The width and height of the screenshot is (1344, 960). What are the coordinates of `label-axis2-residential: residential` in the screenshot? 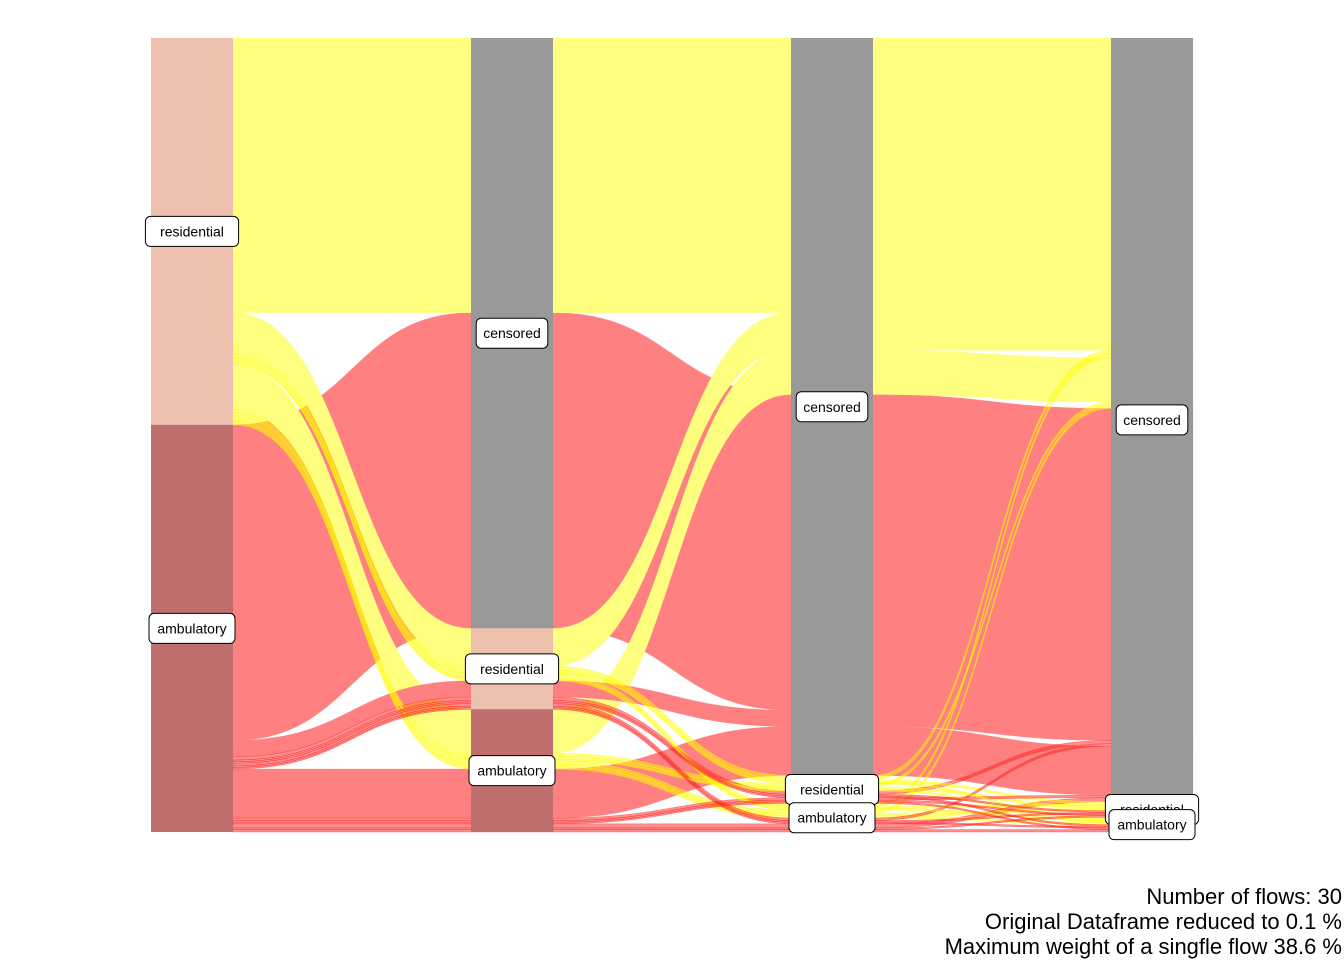 It's located at (512, 669).